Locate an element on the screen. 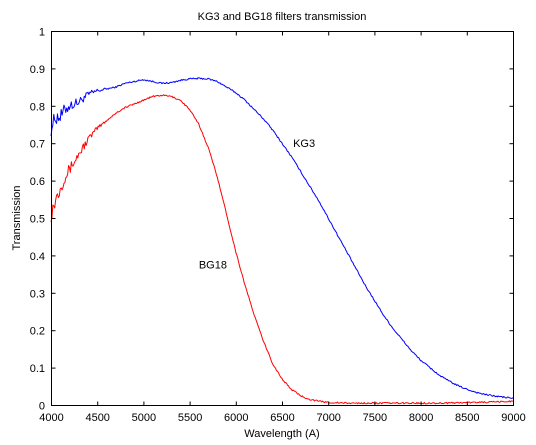 The image size is (536, 445). y-tick-label: 0.1 is located at coordinates (37, 369).